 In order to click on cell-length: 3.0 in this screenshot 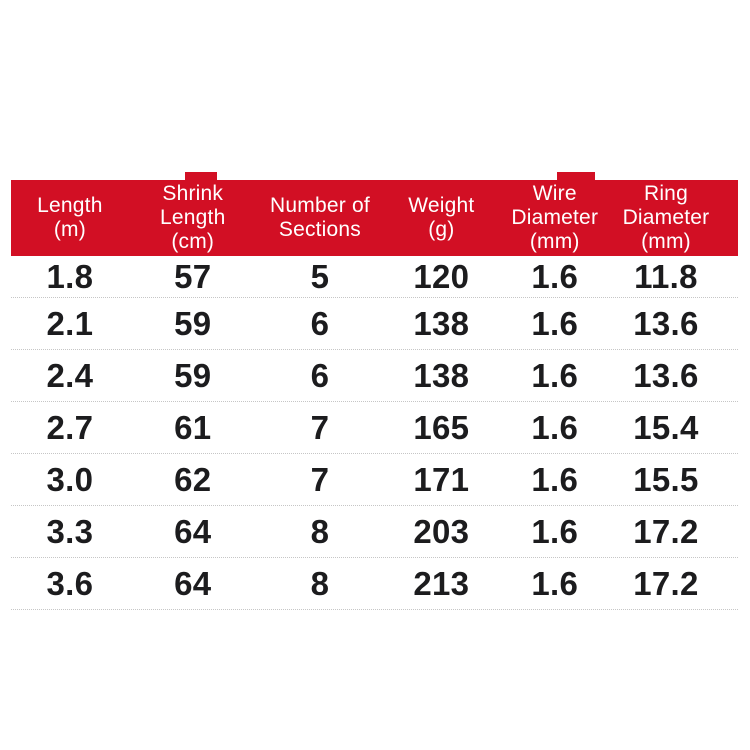, I will do `click(70, 479)`.